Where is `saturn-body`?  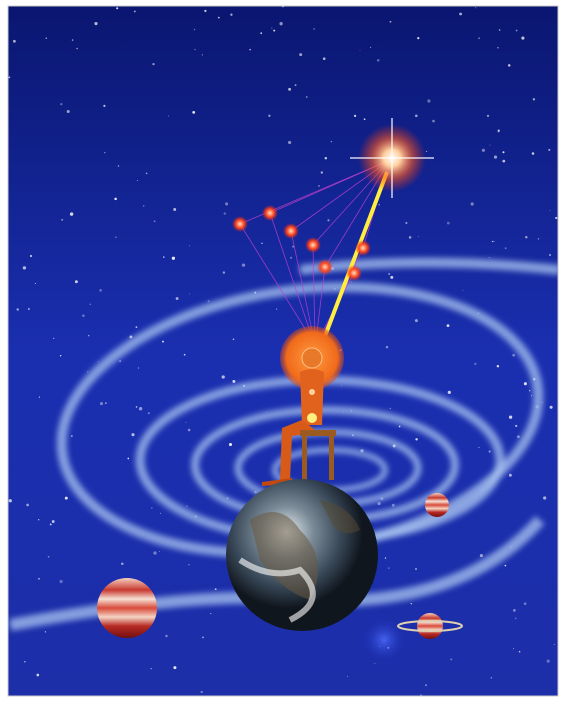 saturn-body is located at coordinates (430, 626).